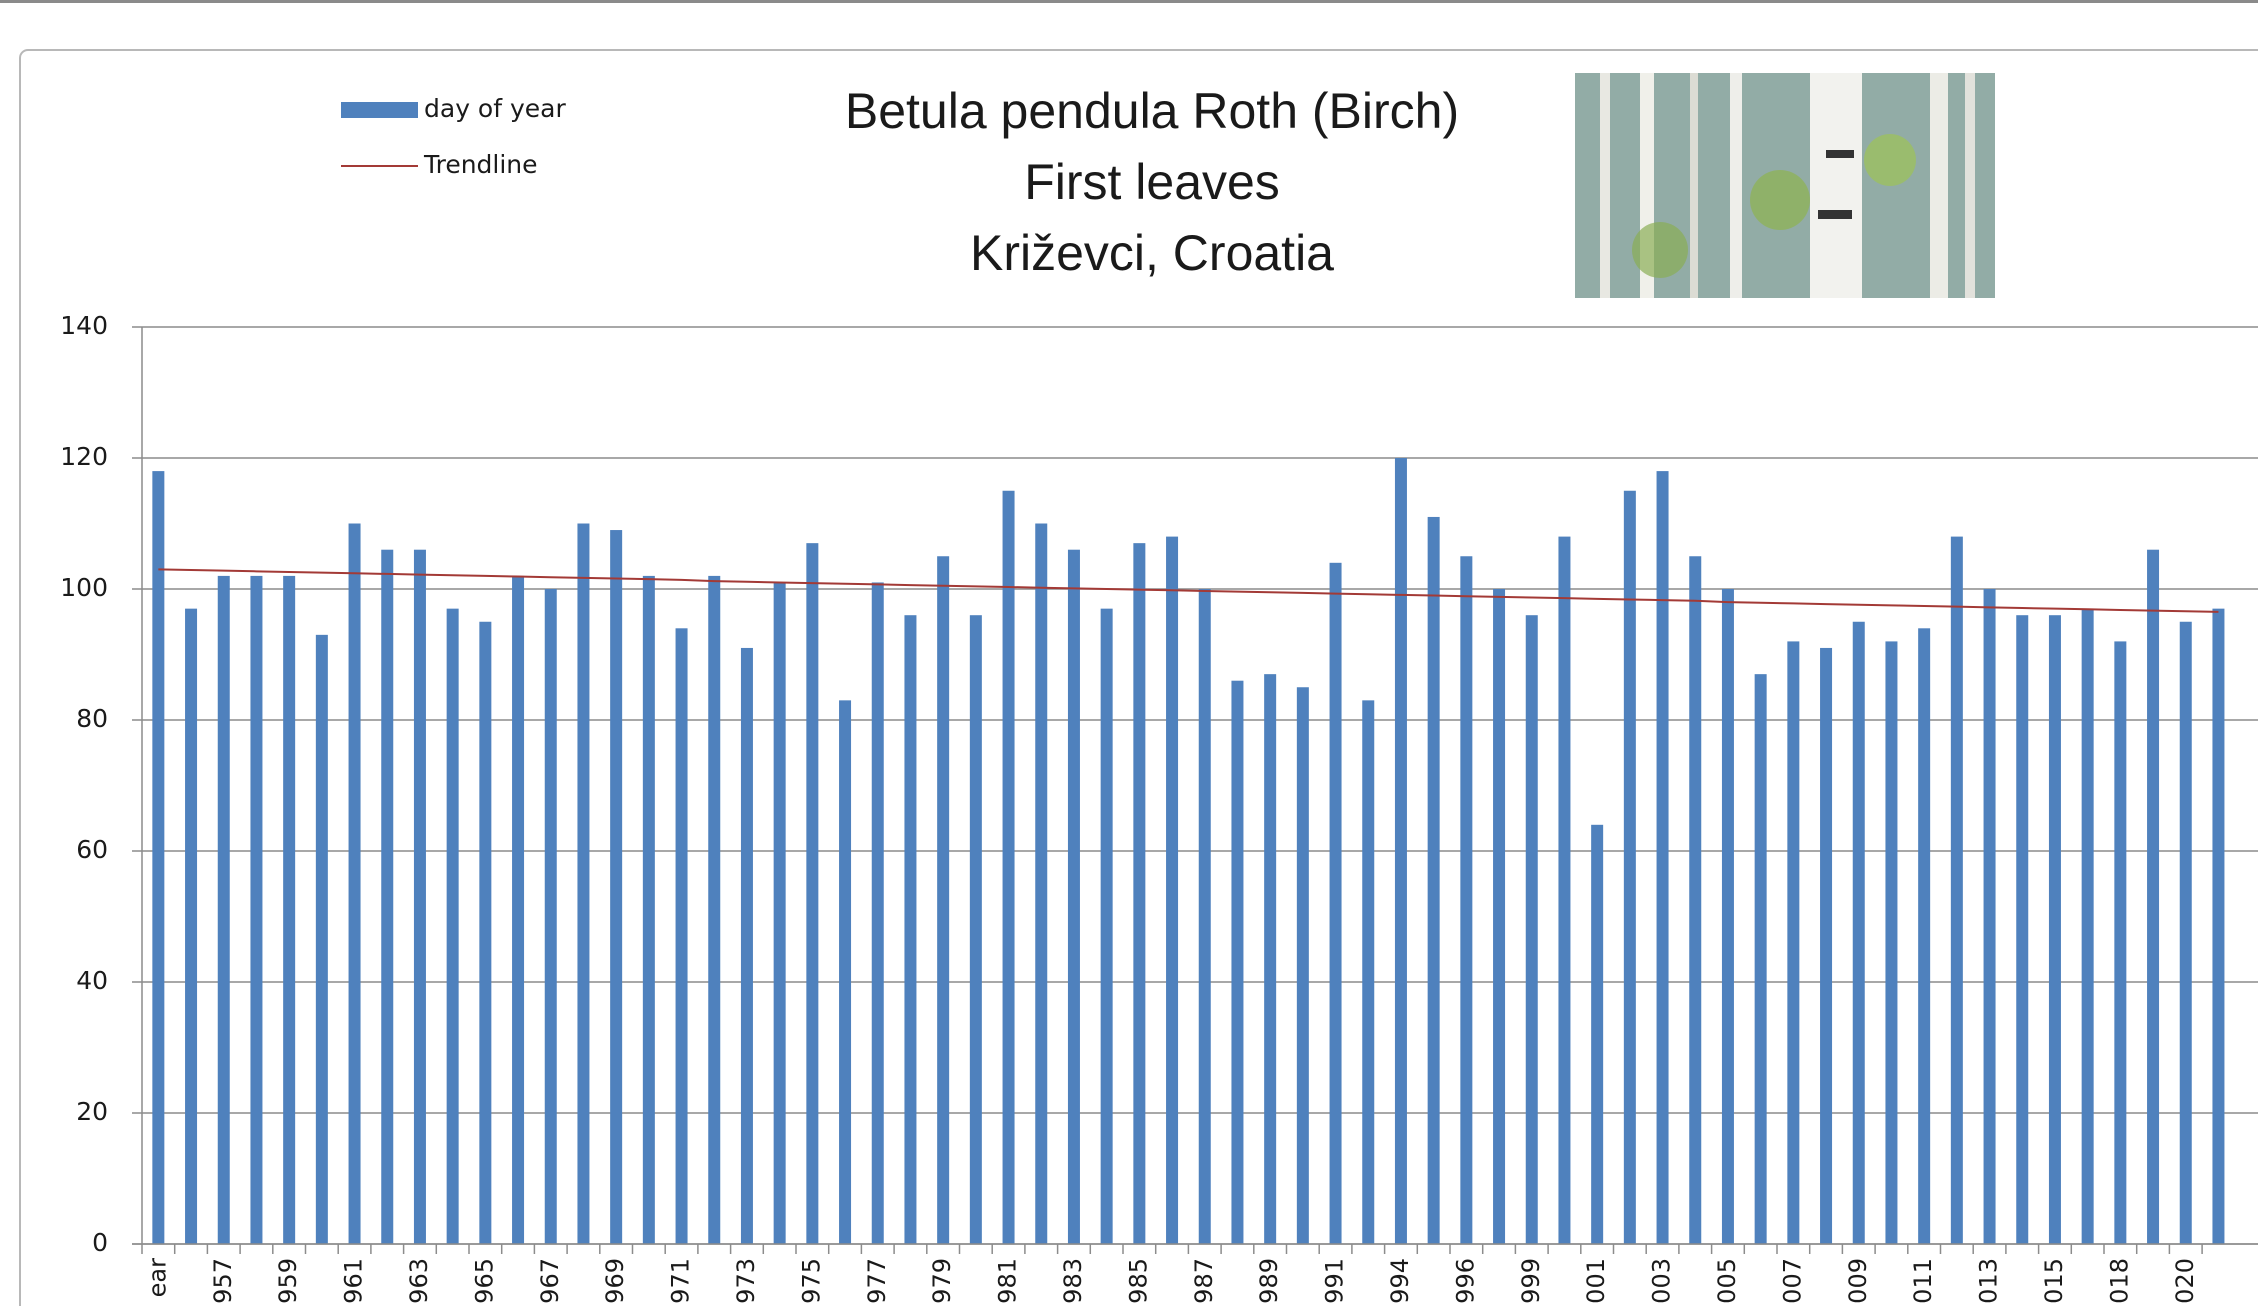  I want to click on x-tick-label: 965, so click(484, 1281).